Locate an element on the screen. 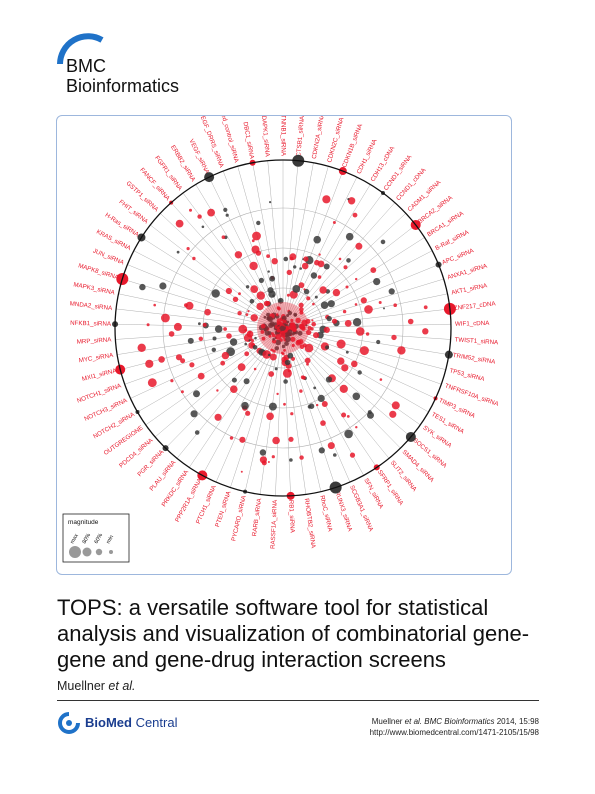 Image resolution: width=595 pixels, height=794 pixels. citation-authors: Muellner is located at coordinates (387, 721).